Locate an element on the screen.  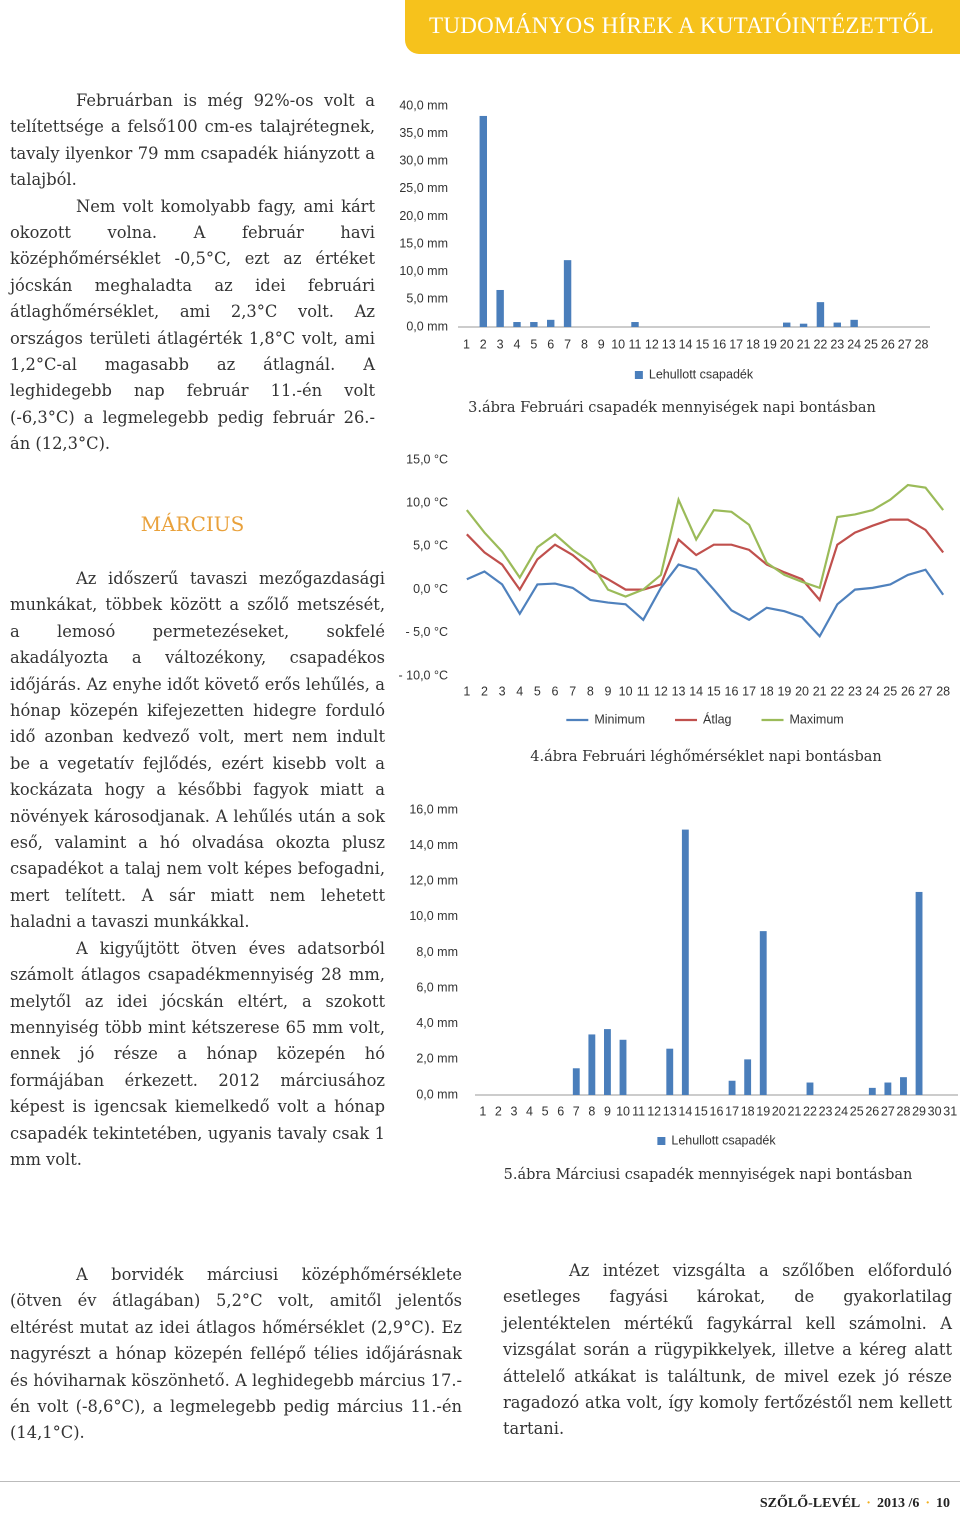
x-tick-label: 3 is located at coordinates (502, 691).